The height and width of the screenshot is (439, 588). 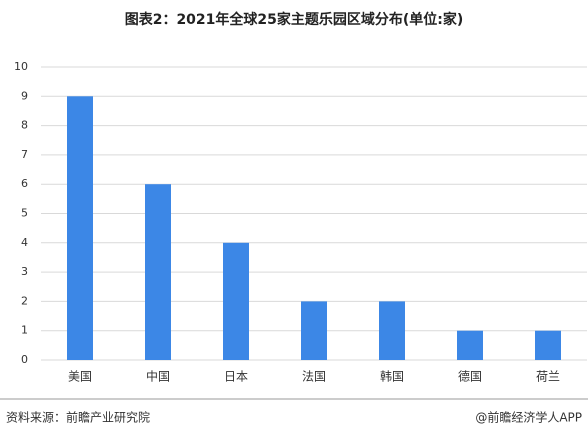 I want to click on y-tick-label: 2, so click(x=24, y=300).